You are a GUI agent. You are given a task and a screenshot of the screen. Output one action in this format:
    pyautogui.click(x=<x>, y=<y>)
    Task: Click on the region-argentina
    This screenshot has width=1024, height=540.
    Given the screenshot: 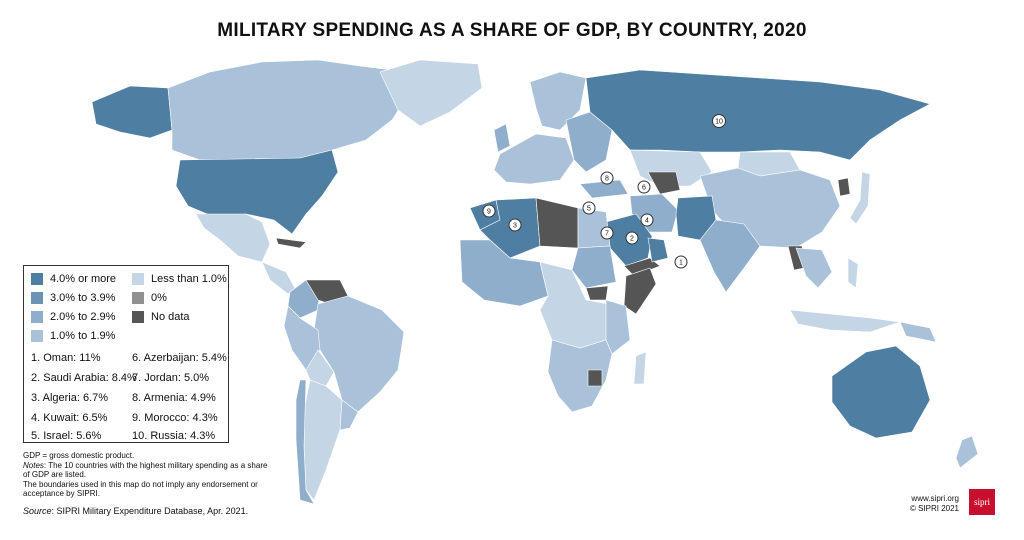 What is the action you would take?
    pyautogui.click(x=323, y=440)
    